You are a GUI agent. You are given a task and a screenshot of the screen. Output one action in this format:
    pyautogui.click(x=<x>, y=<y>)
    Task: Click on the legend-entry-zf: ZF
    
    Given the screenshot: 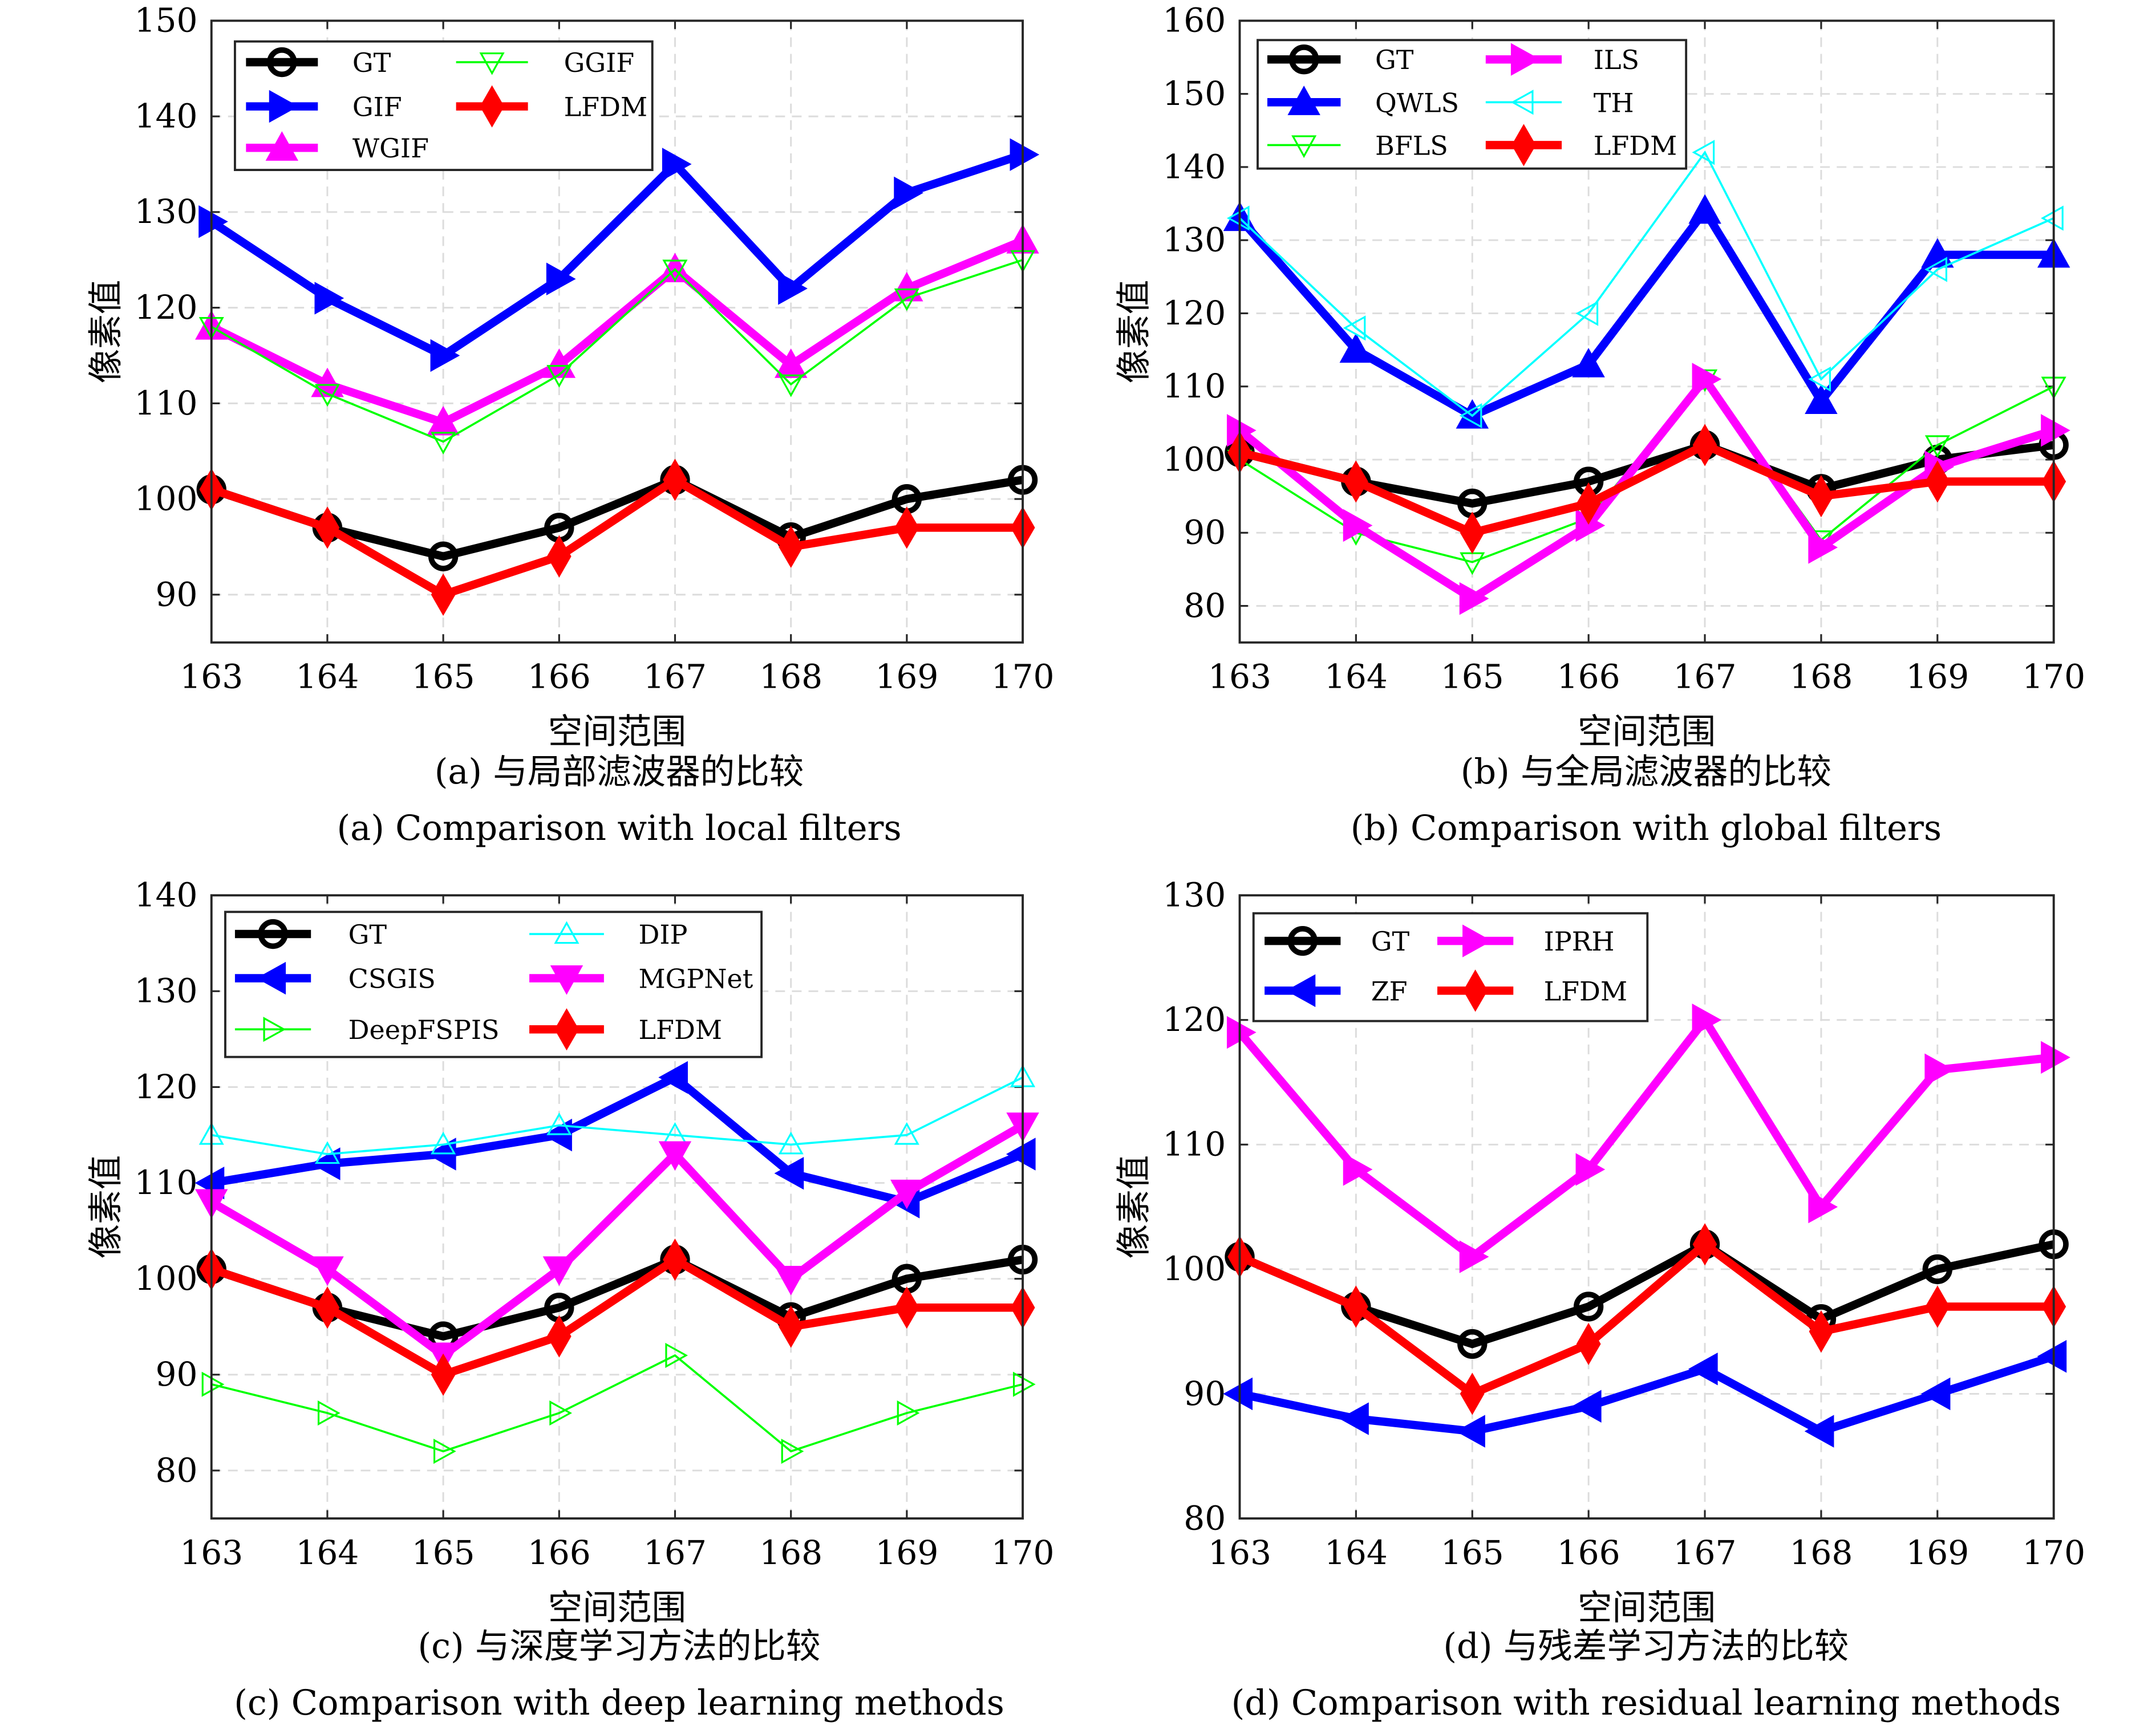 What is the action you would take?
    pyautogui.click(x=1337, y=991)
    